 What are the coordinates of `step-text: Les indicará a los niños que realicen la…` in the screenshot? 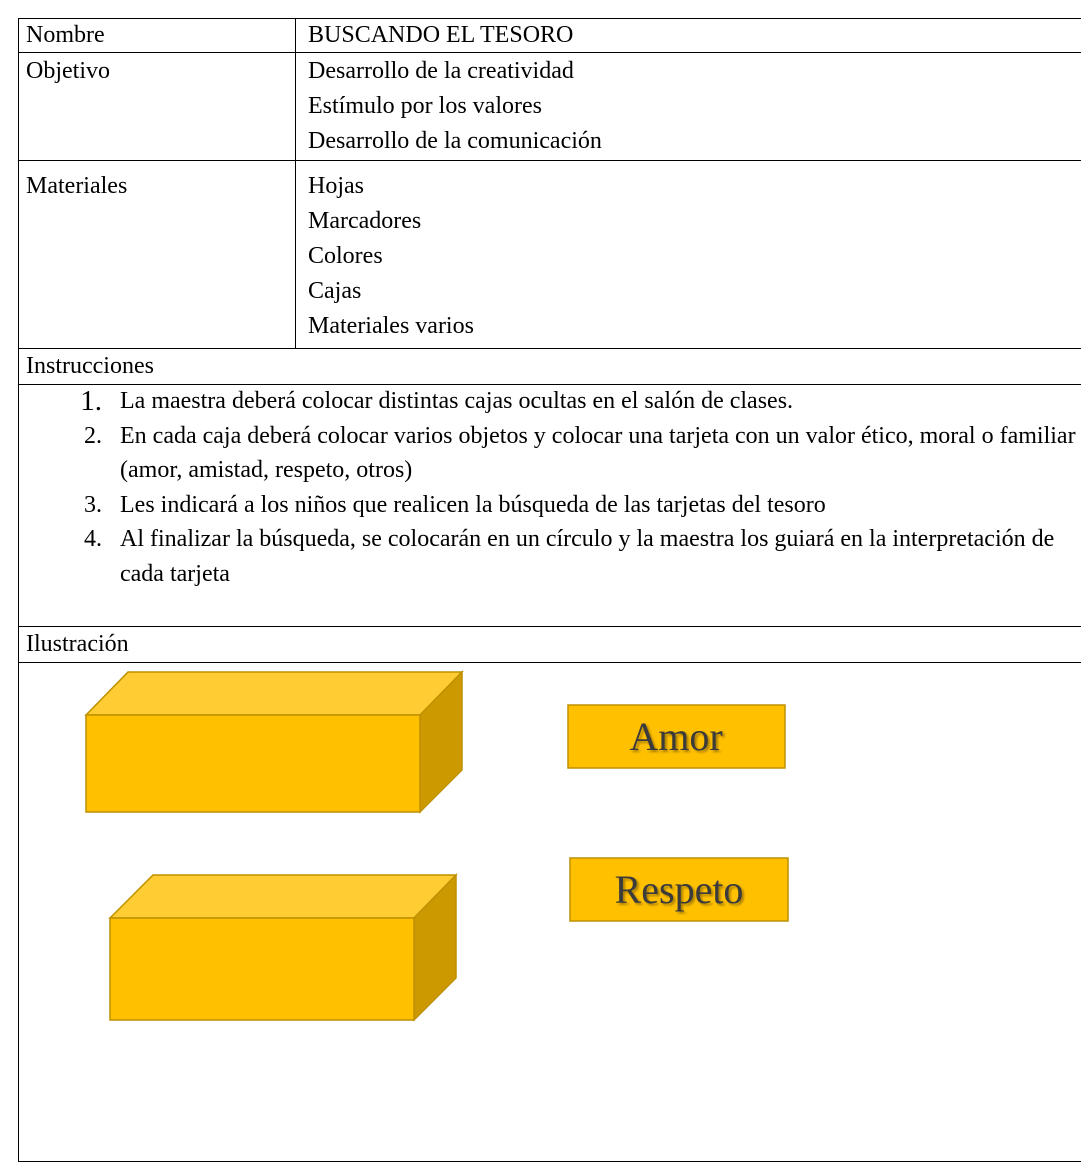 It's located at (473, 504).